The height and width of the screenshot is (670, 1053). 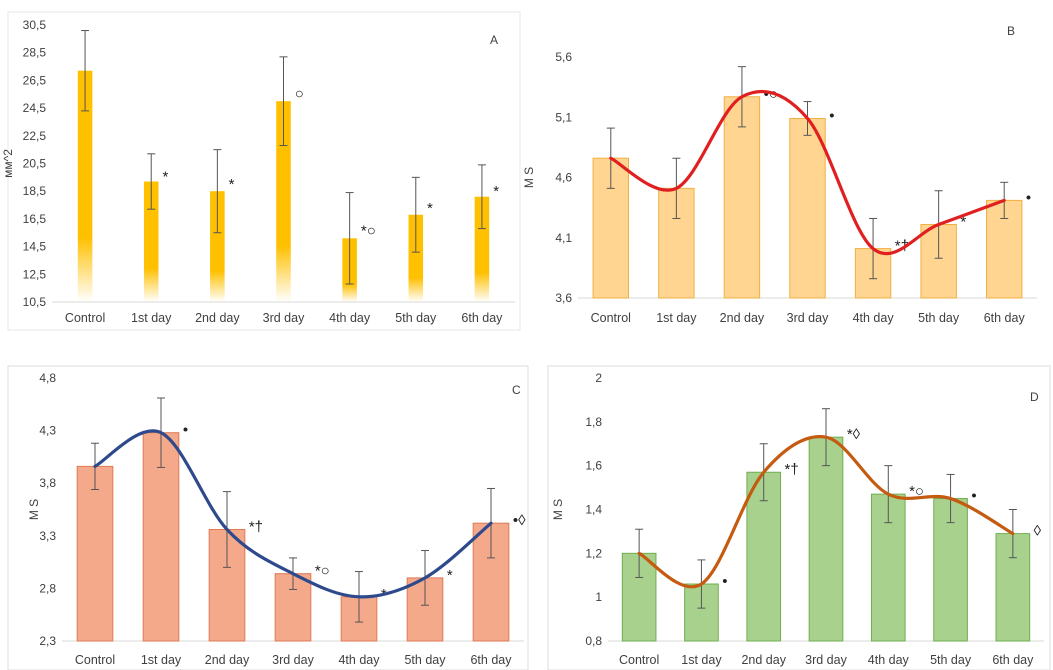 What do you see at coordinates (1011, 31) in the screenshot?
I see `panel-letter: B` at bounding box center [1011, 31].